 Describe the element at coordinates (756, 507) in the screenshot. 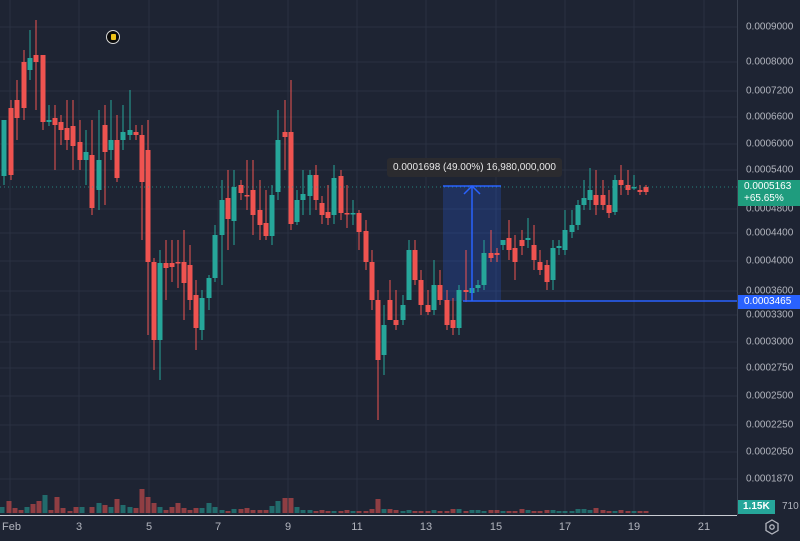

I see `volume-tag: 1.15K` at that location.